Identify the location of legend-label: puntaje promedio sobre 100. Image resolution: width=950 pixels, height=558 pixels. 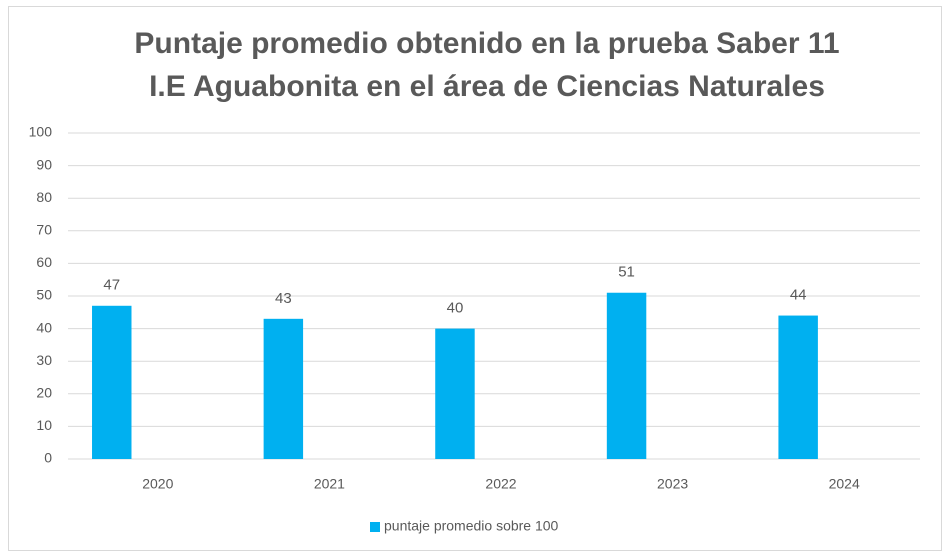
(471, 526).